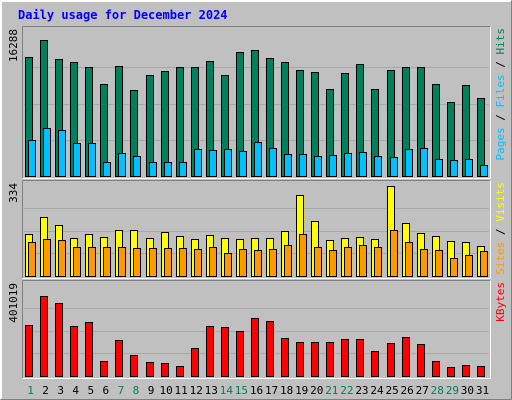 Image resolution: width=512 pixels, height=400 pixels. Describe the element at coordinates (377, 390) in the screenshot. I see `x-tick-label-day-24: 24` at that location.